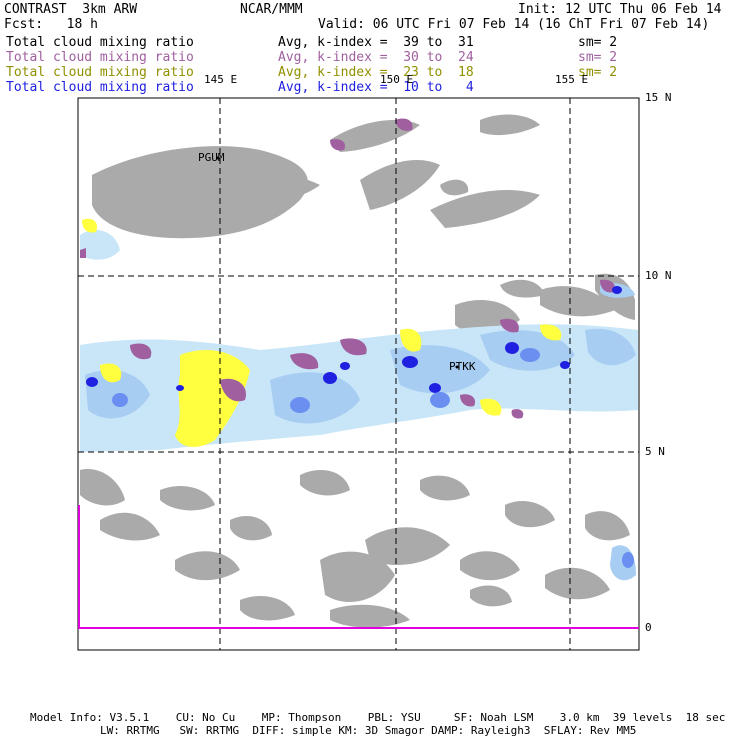 The image size is (740, 740). What do you see at coordinates (376, 87) in the screenshot?
I see `legend-stat-4: Avg, k-index = 10 to 4` at bounding box center [376, 87].